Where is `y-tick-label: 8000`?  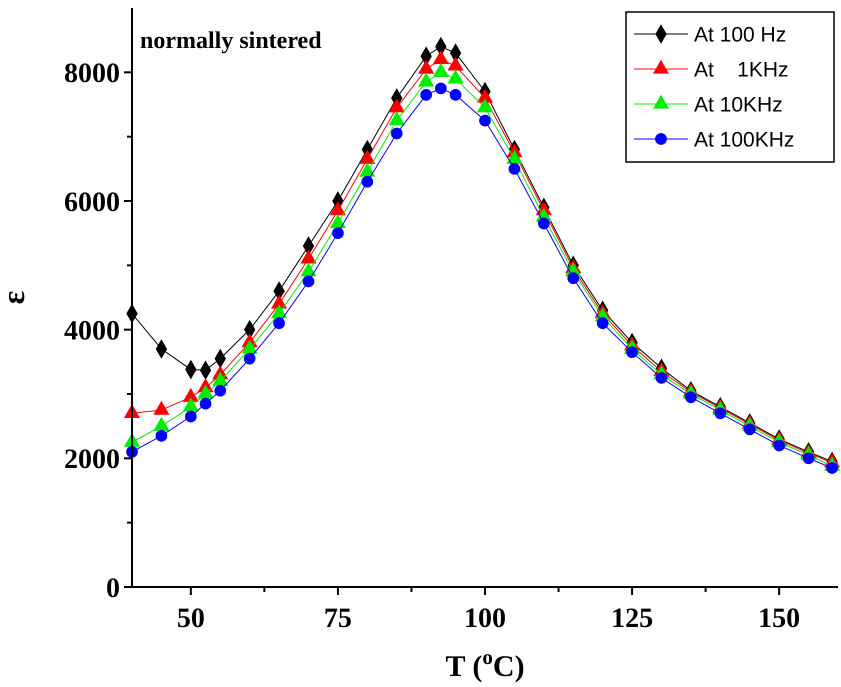
y-tick-label: 8000 is located at coordinates (92, 74).